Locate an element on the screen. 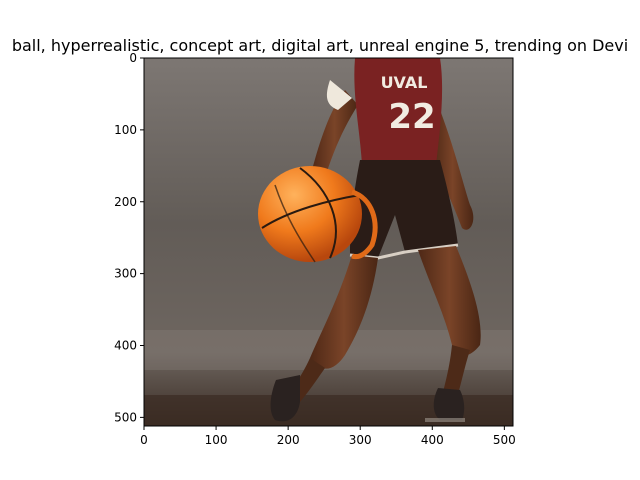  x-tick-label: 0 is located at coordinates (144, 440).